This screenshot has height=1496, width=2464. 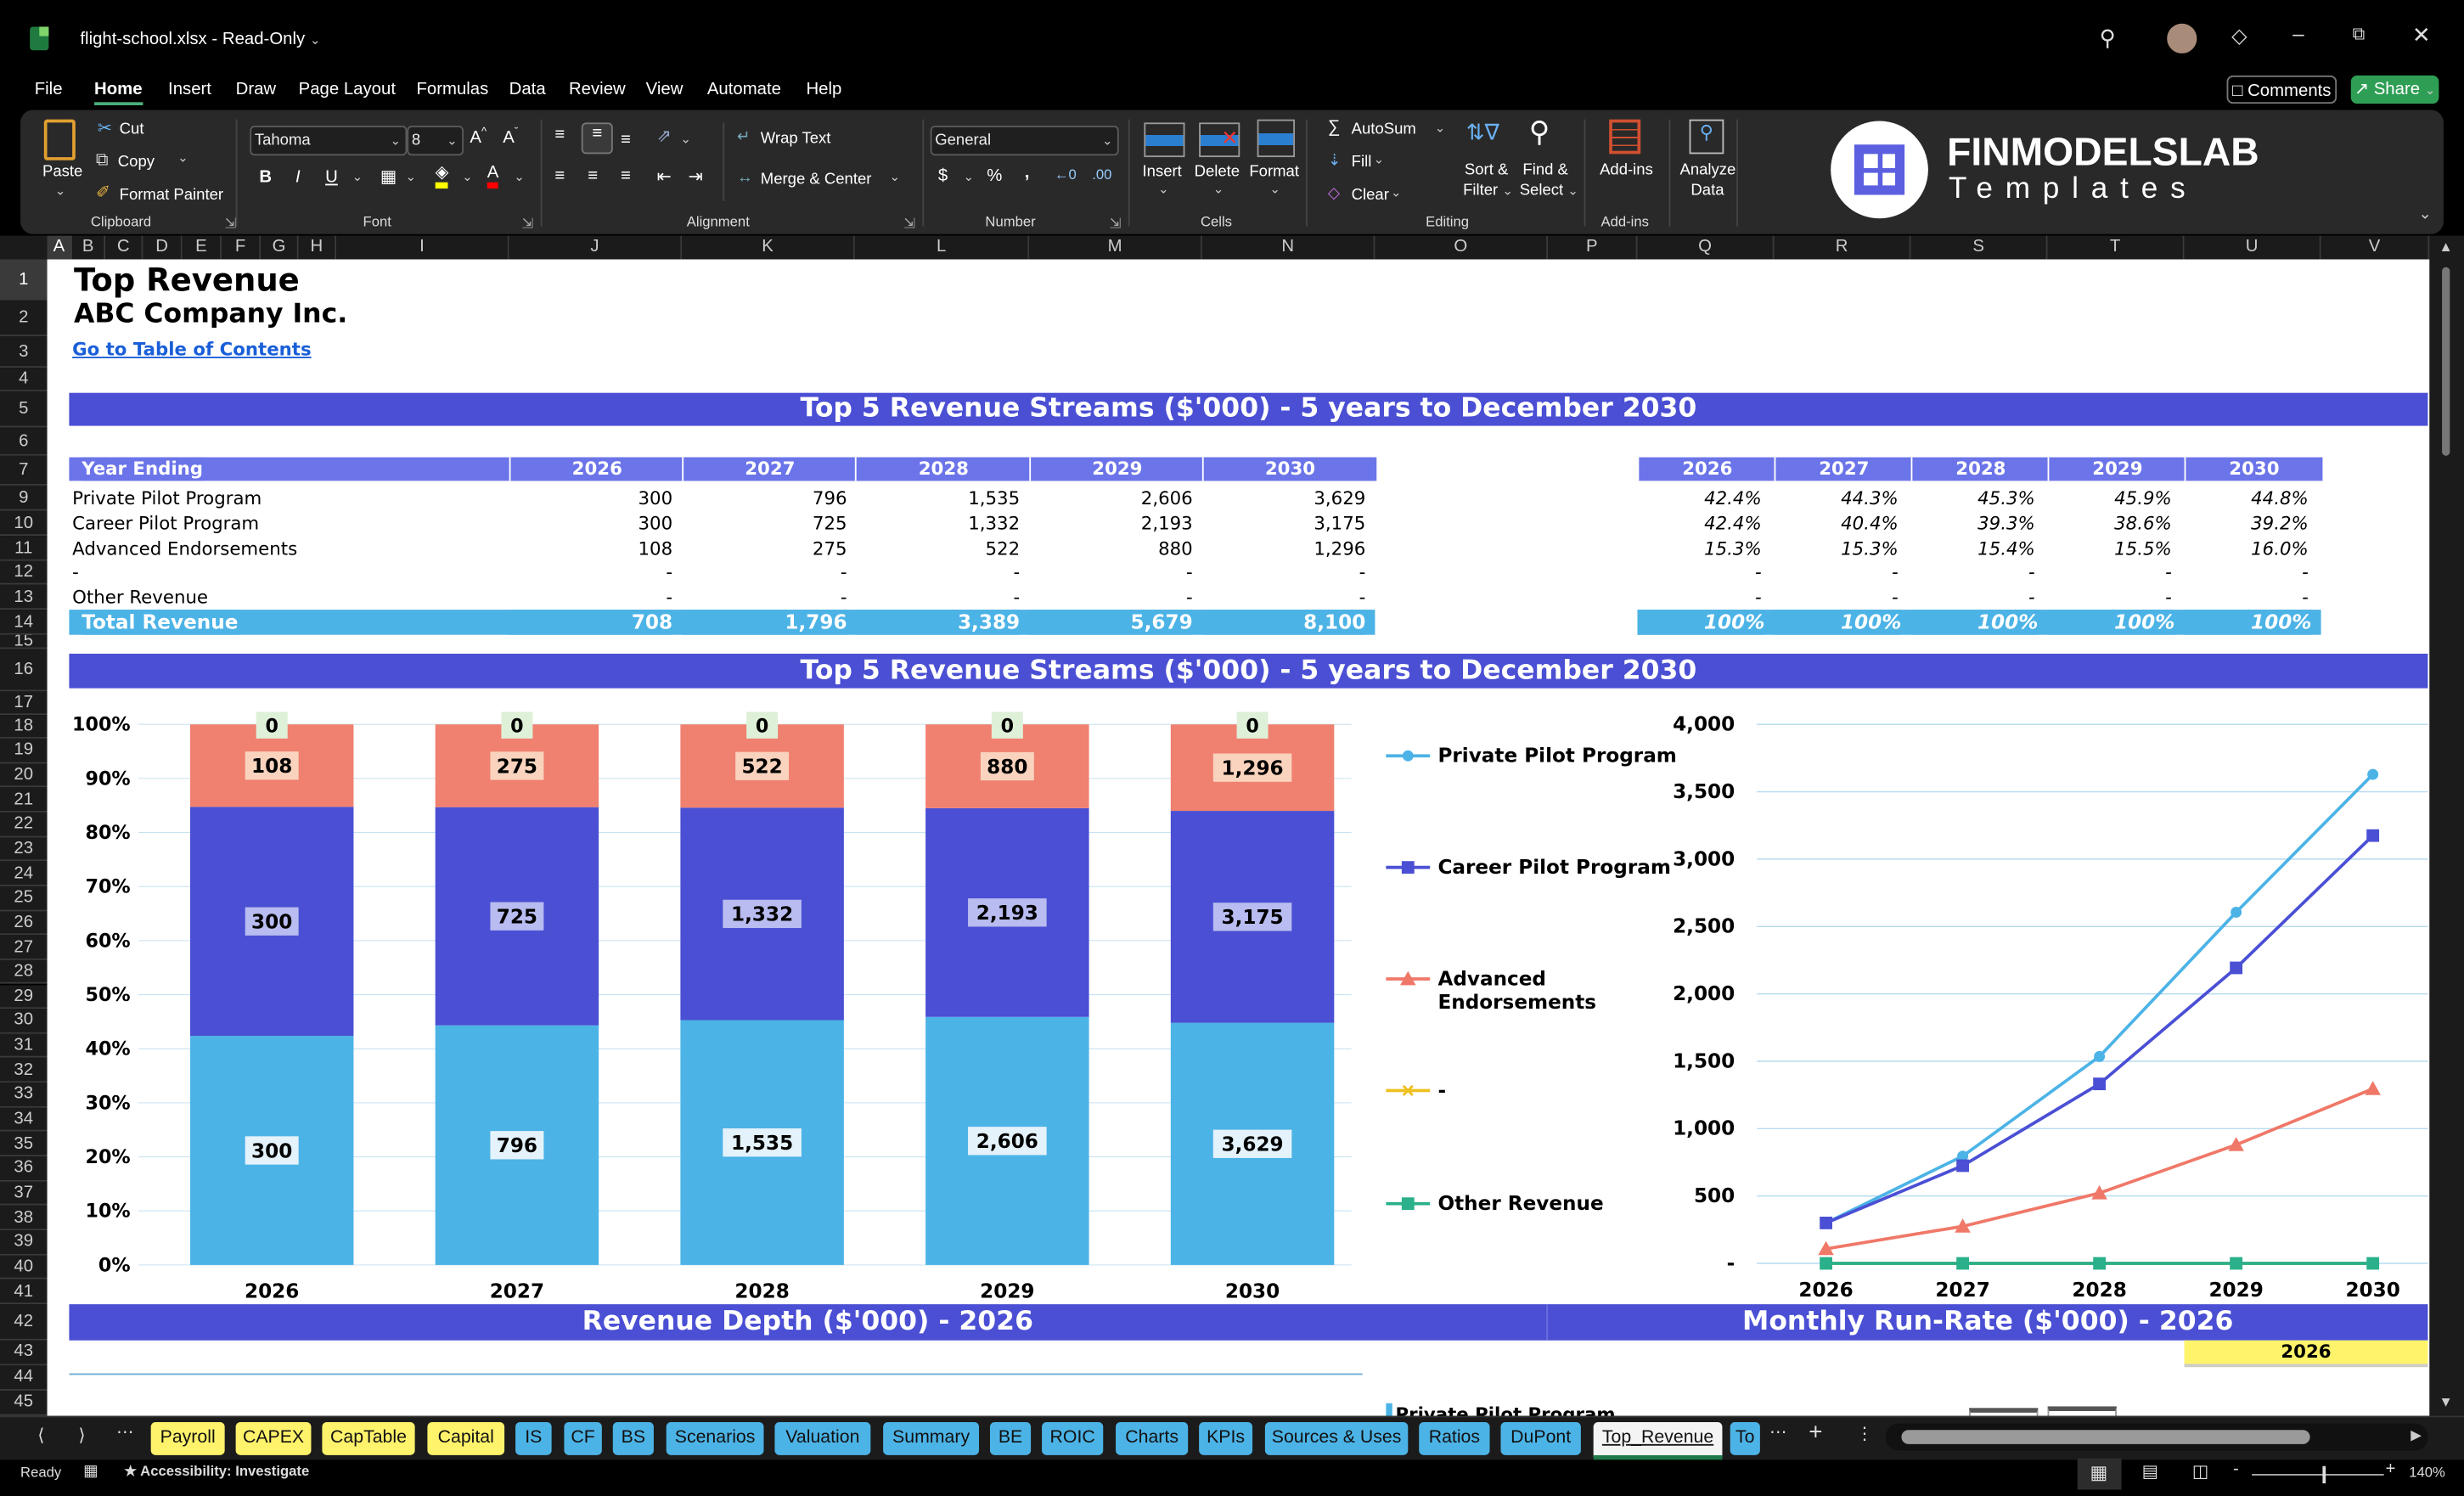 I want to click on column-header-L: L, so click(x=942, y=247).